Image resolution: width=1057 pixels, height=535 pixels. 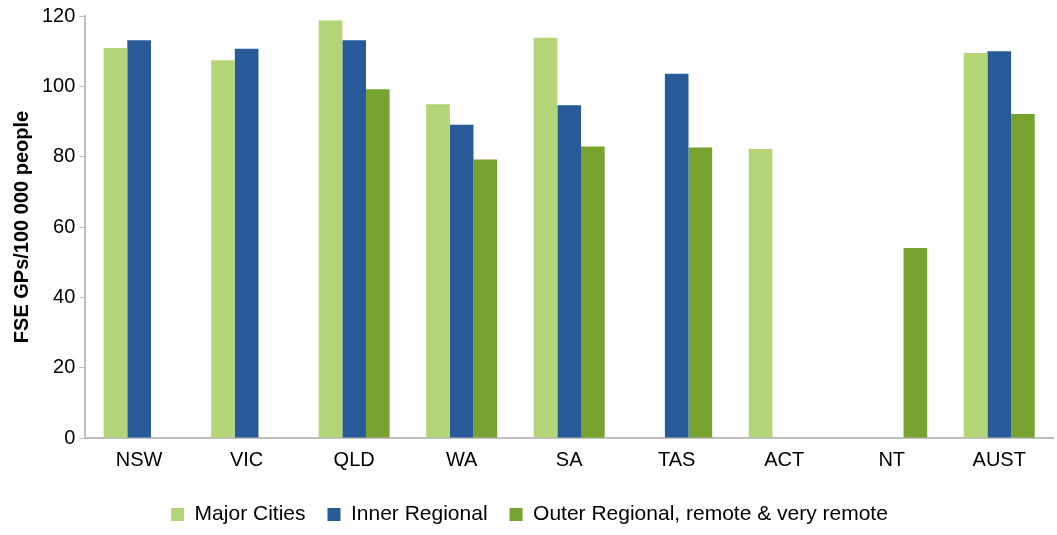 What do you see at coordinates (64, 225) in the screenshot?
I see `y-tick-label: 60` at bounding box center [64, 225].